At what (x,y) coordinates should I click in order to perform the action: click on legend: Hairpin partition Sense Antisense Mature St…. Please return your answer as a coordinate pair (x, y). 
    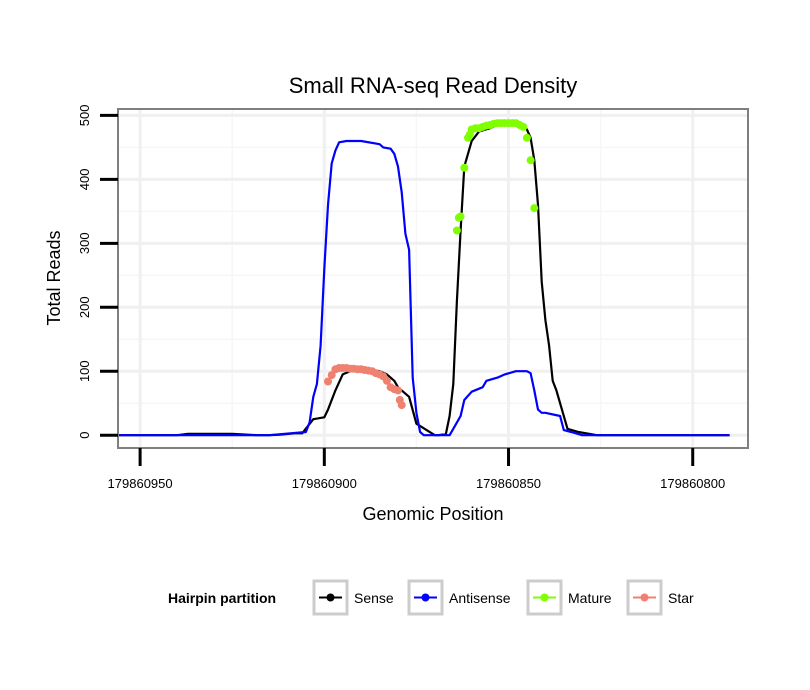
    Looking at the image, I should click on (431, 597).